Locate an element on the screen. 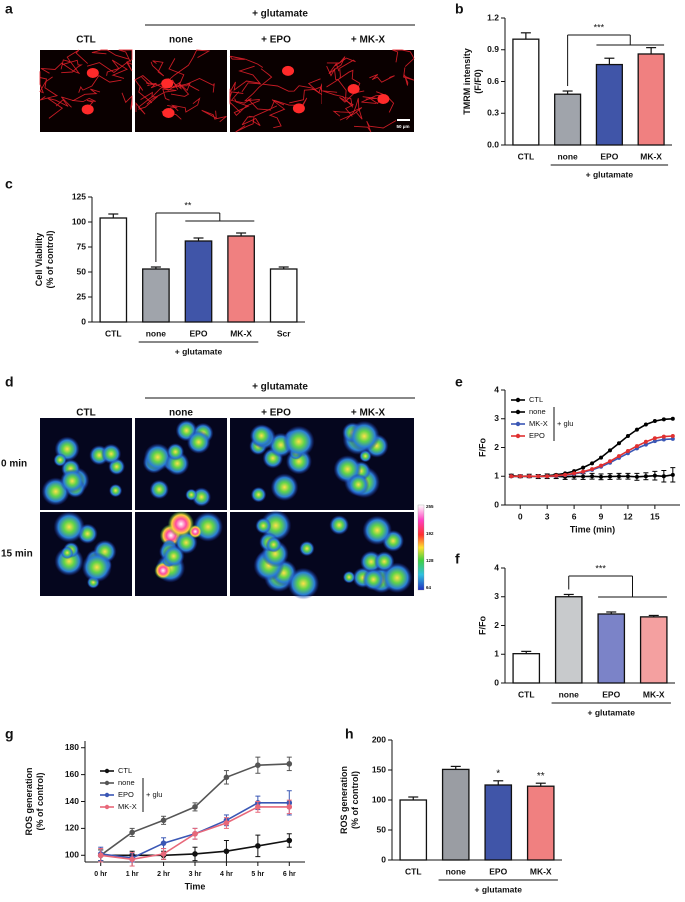 This screenshot has width=685, height=902. y-axis-label: F/Fo is located at coordinates (482, 625).